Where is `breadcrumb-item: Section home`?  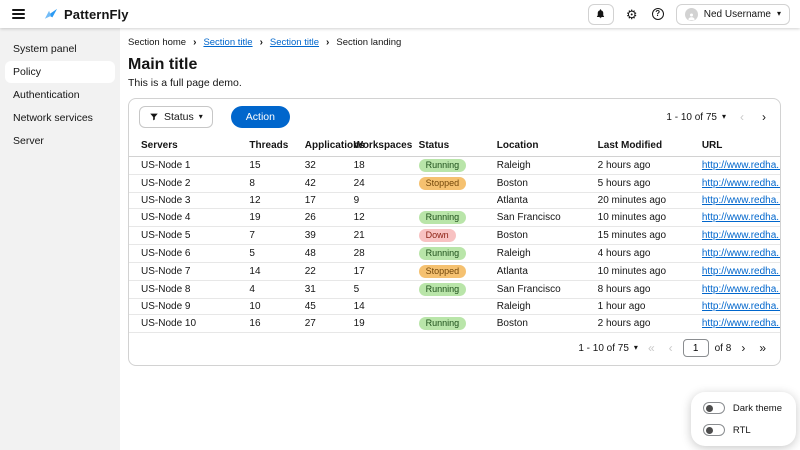 breadcrumb-item: Section home is located at coordinates (157, 42).